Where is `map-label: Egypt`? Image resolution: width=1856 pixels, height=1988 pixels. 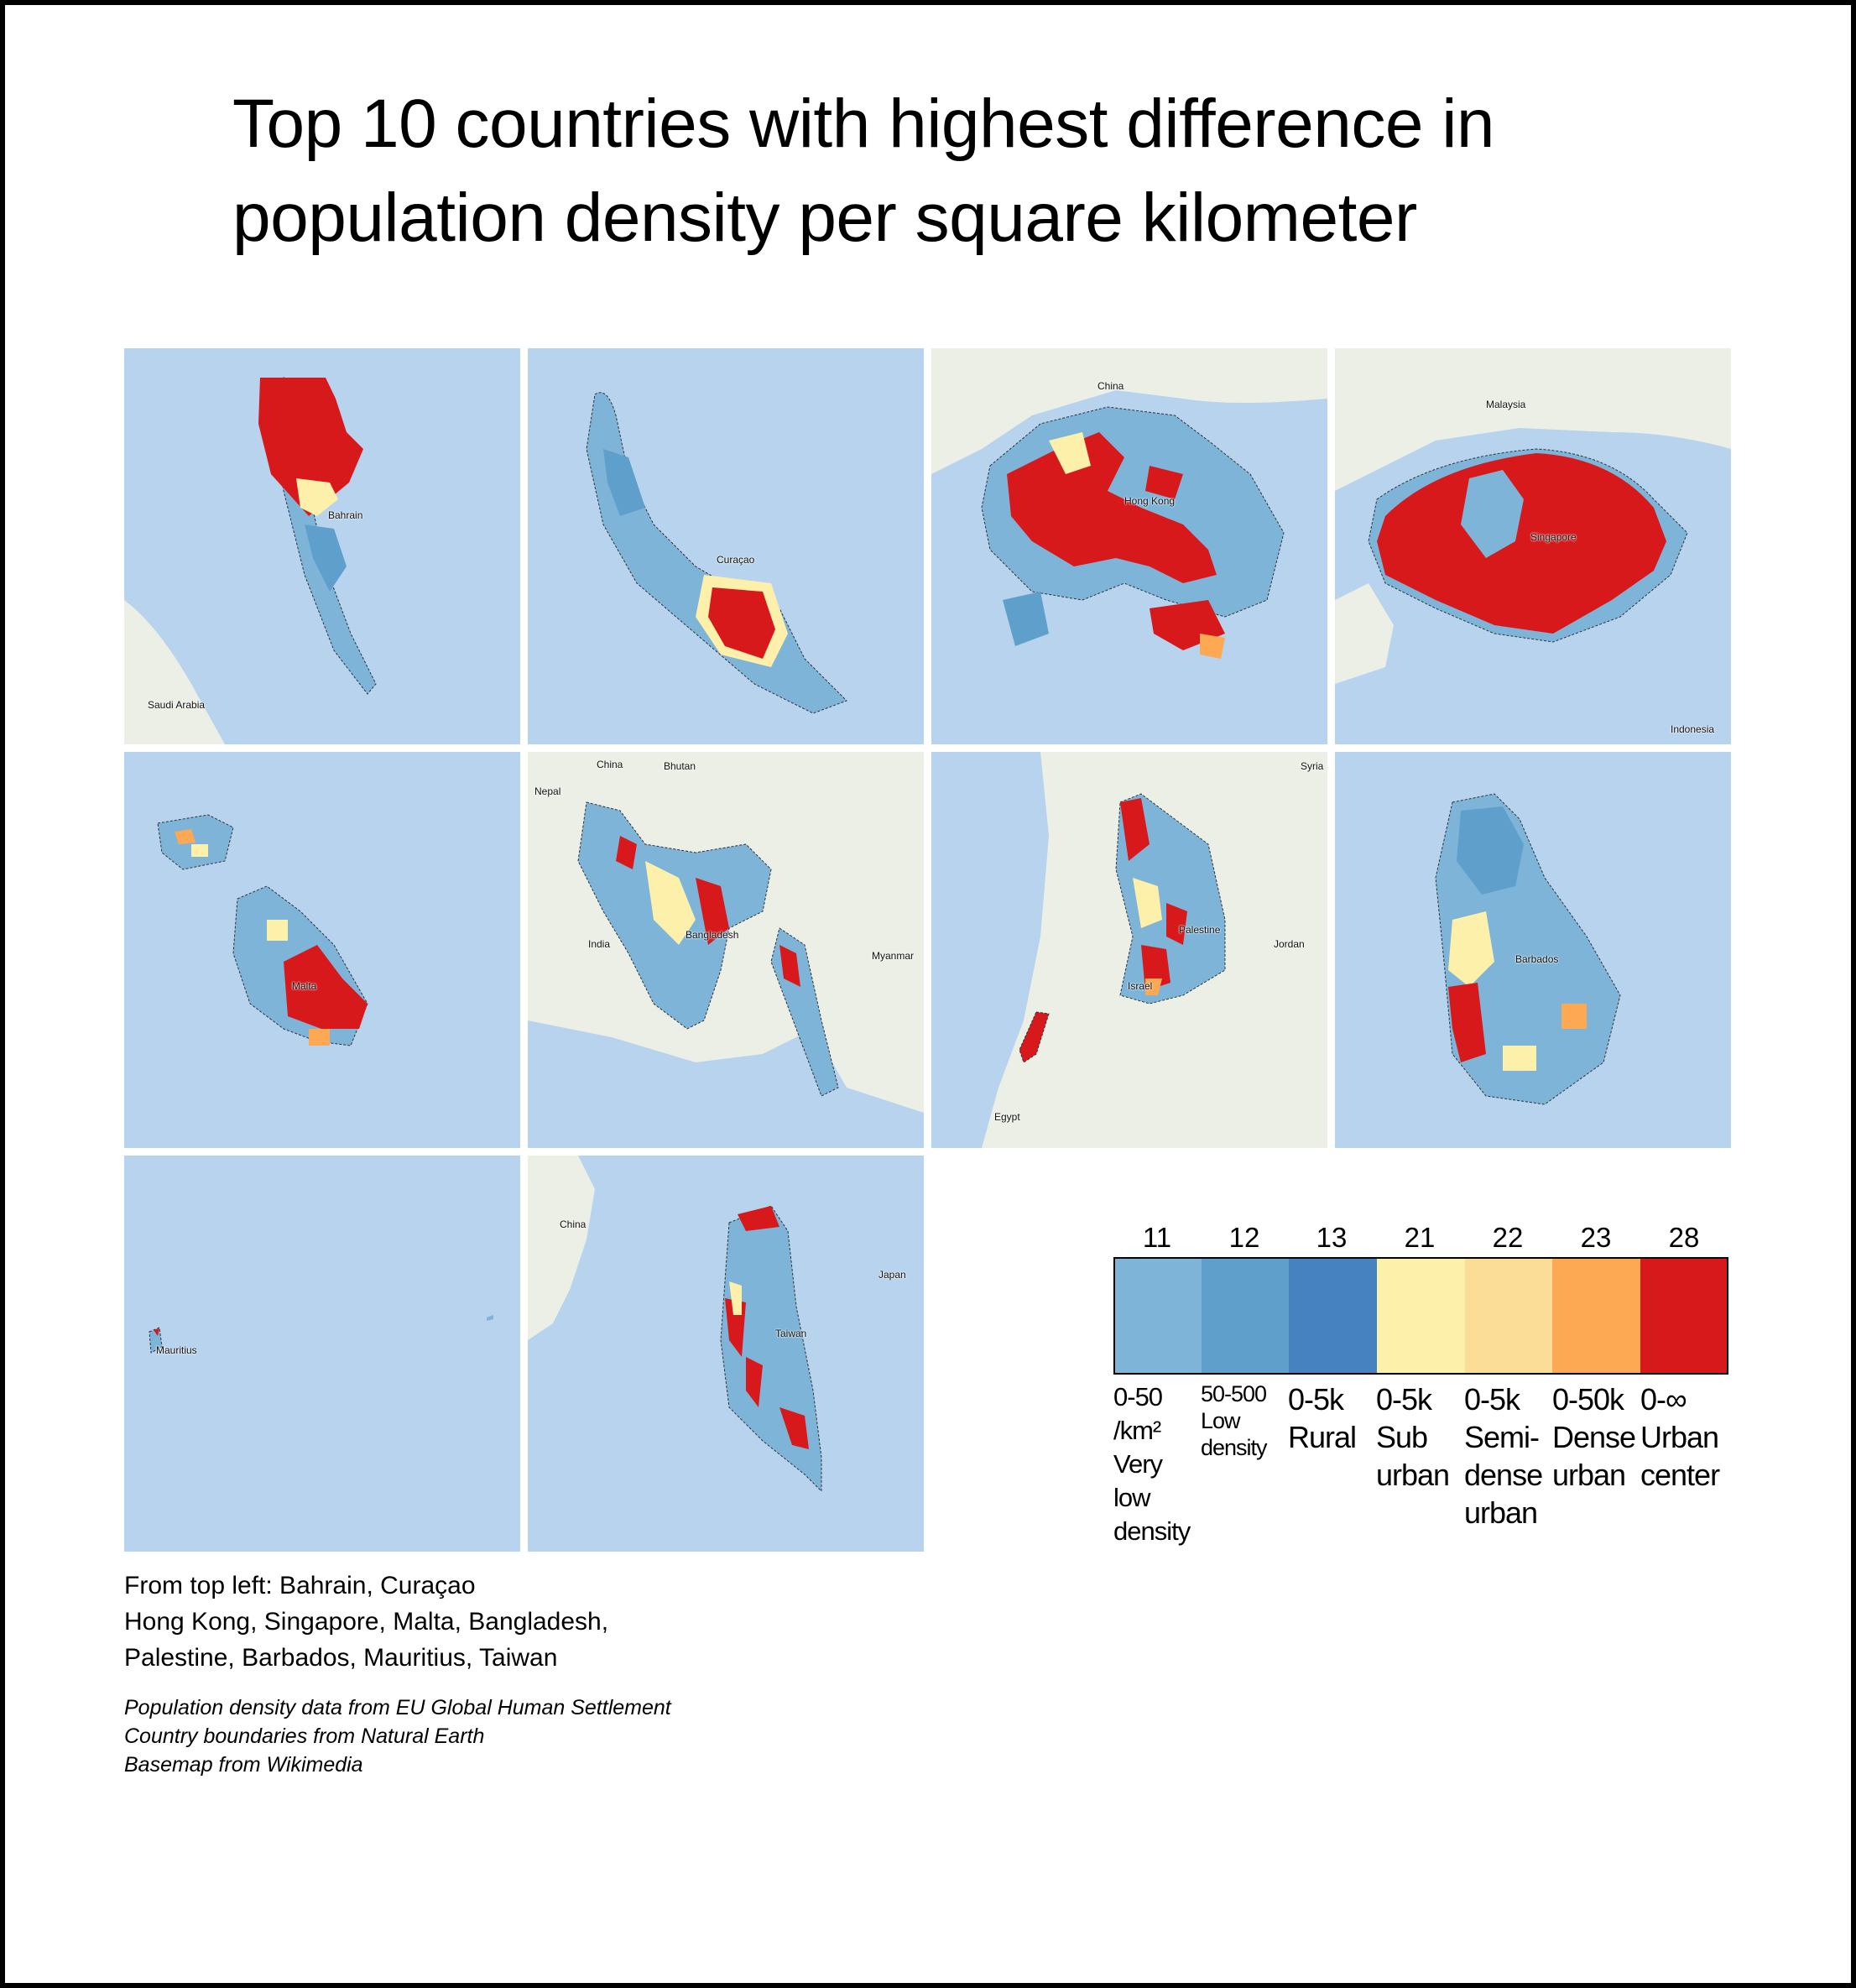
map-label: Egypt is located at coordinates (1007, 1117).